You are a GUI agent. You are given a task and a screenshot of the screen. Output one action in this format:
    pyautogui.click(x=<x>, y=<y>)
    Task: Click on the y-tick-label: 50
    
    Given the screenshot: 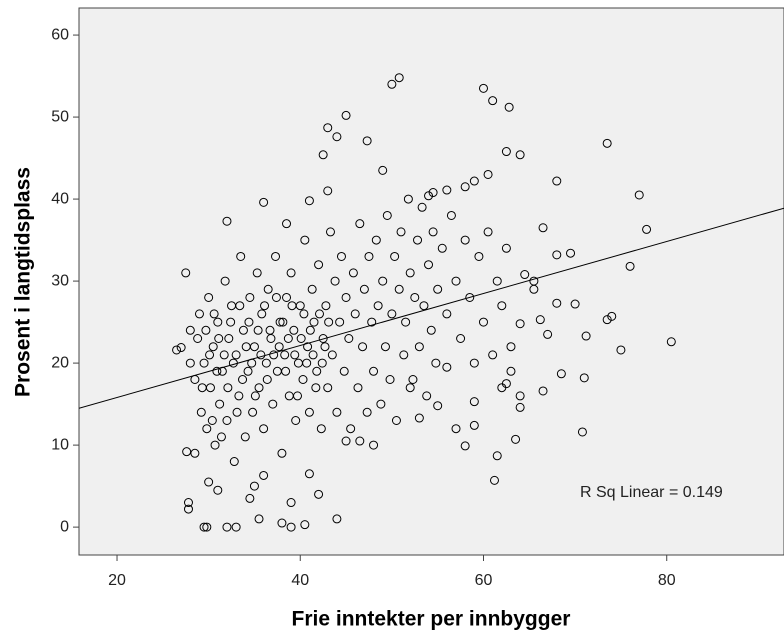 What is the action you would take?
    pyautogui.click(x=60, y=116)
    